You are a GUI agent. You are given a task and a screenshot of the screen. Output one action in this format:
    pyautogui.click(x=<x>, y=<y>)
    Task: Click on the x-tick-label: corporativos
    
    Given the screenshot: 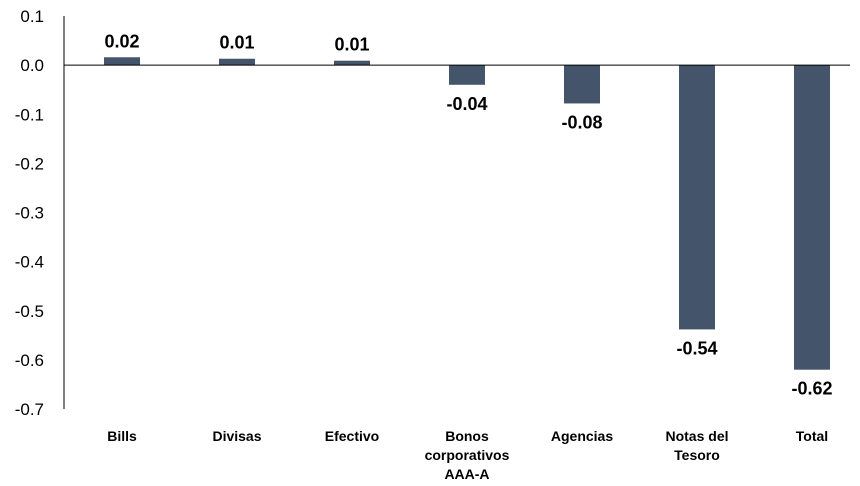 What is the action you would take?
    pyautogui.click(x=467, y=455)
    